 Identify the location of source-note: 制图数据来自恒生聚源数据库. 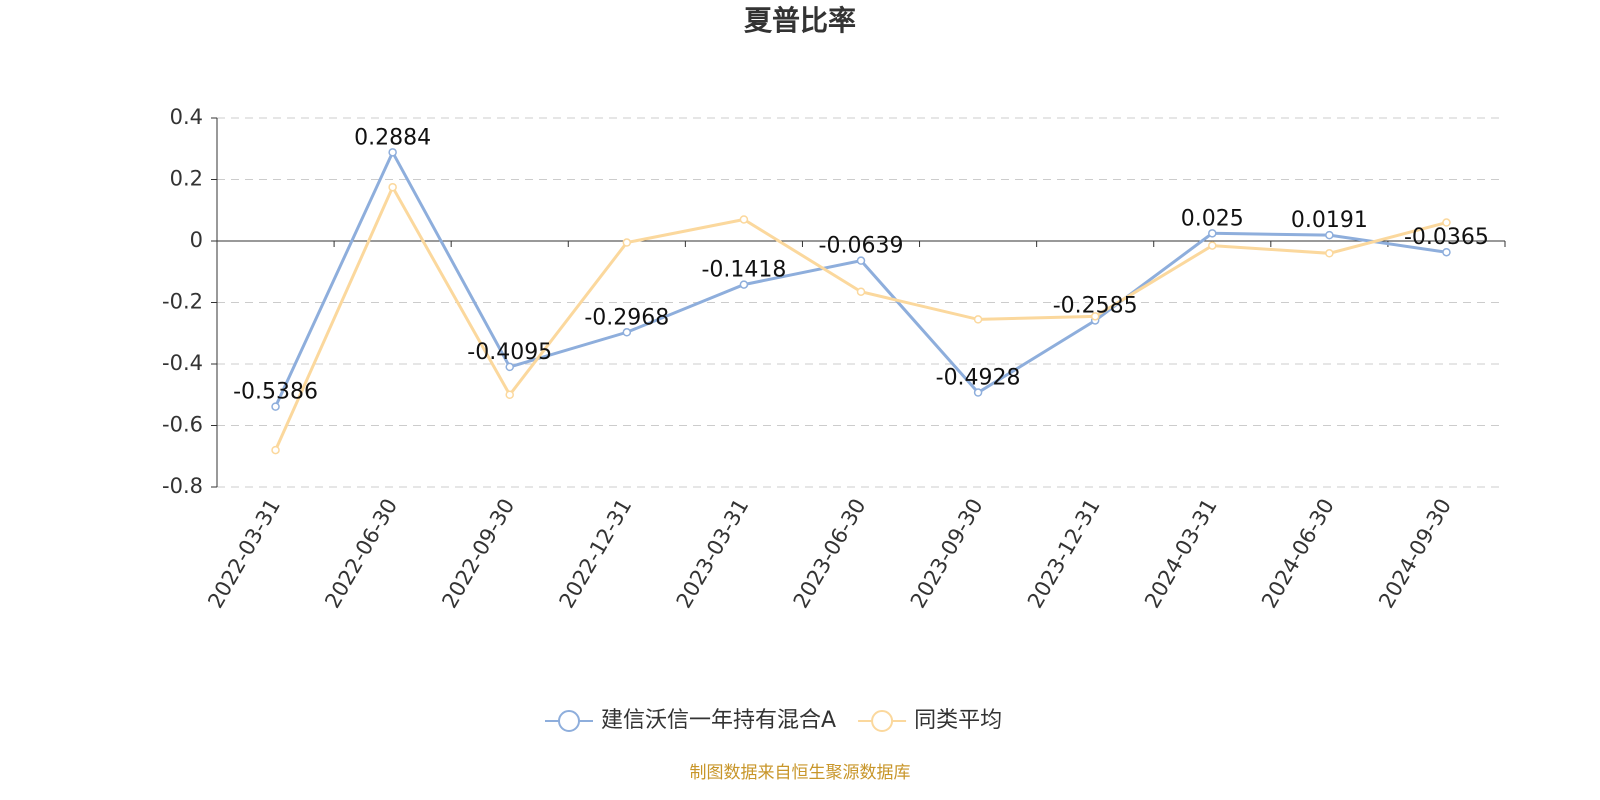
(800, 773).